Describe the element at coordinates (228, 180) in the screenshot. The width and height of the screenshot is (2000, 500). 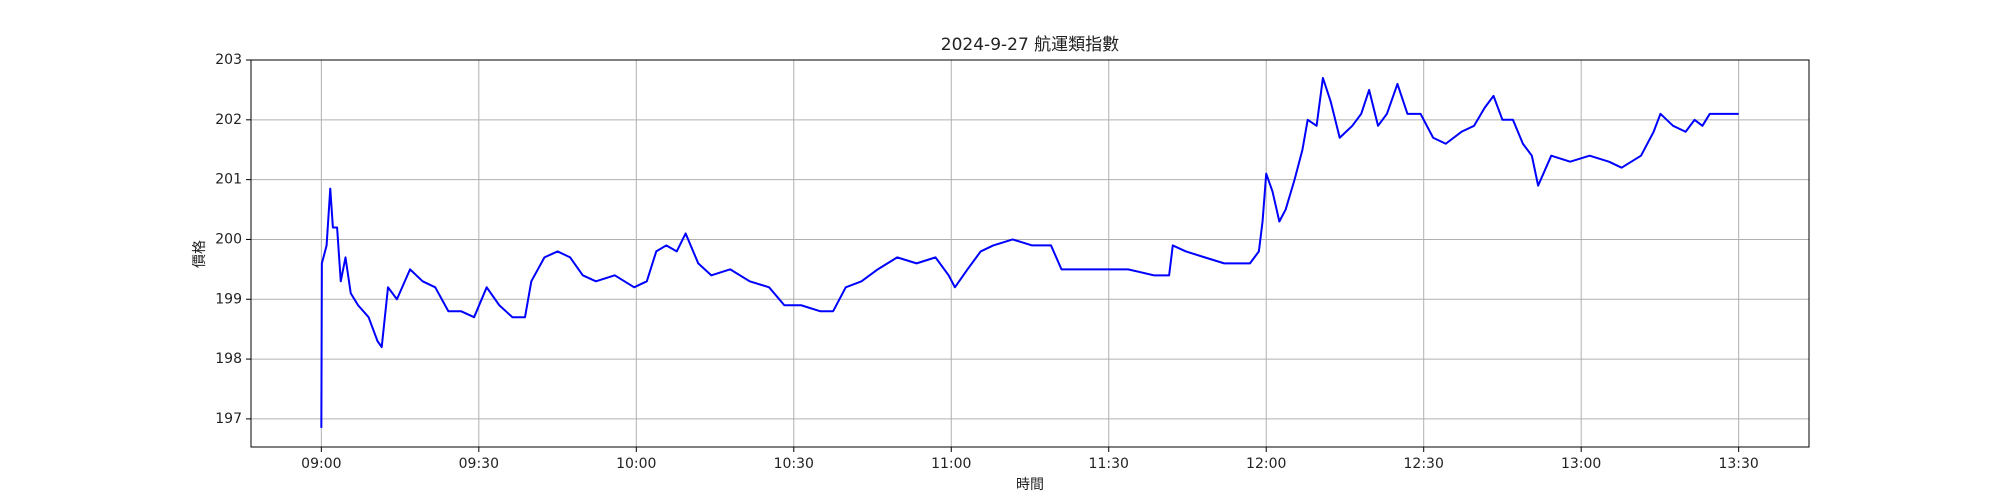
I see `y-tick-label: 201` at that location.